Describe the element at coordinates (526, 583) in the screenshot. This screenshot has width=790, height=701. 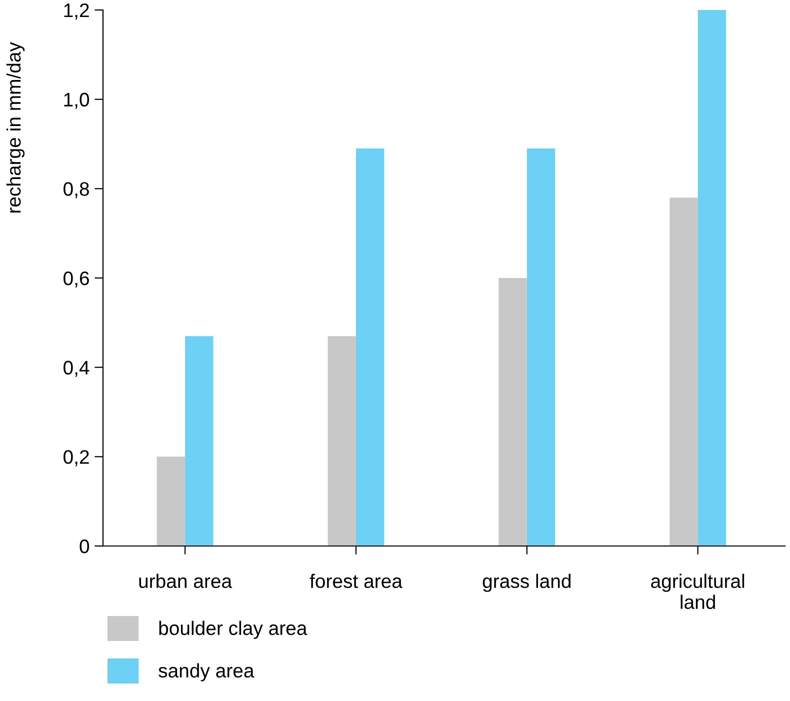
I see `x-tick-label: grass land` at that location.